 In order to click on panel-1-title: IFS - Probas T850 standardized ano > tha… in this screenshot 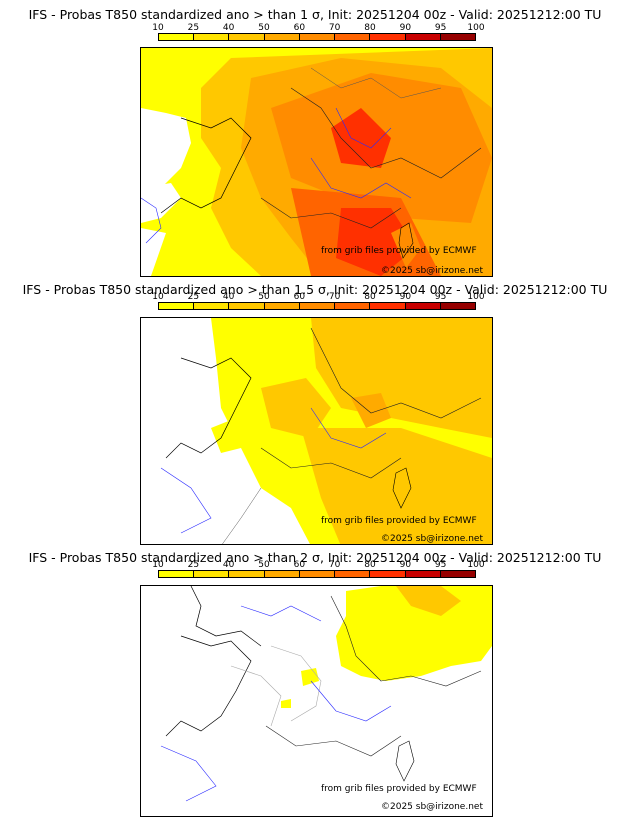, I will do `click(315, 14)`.